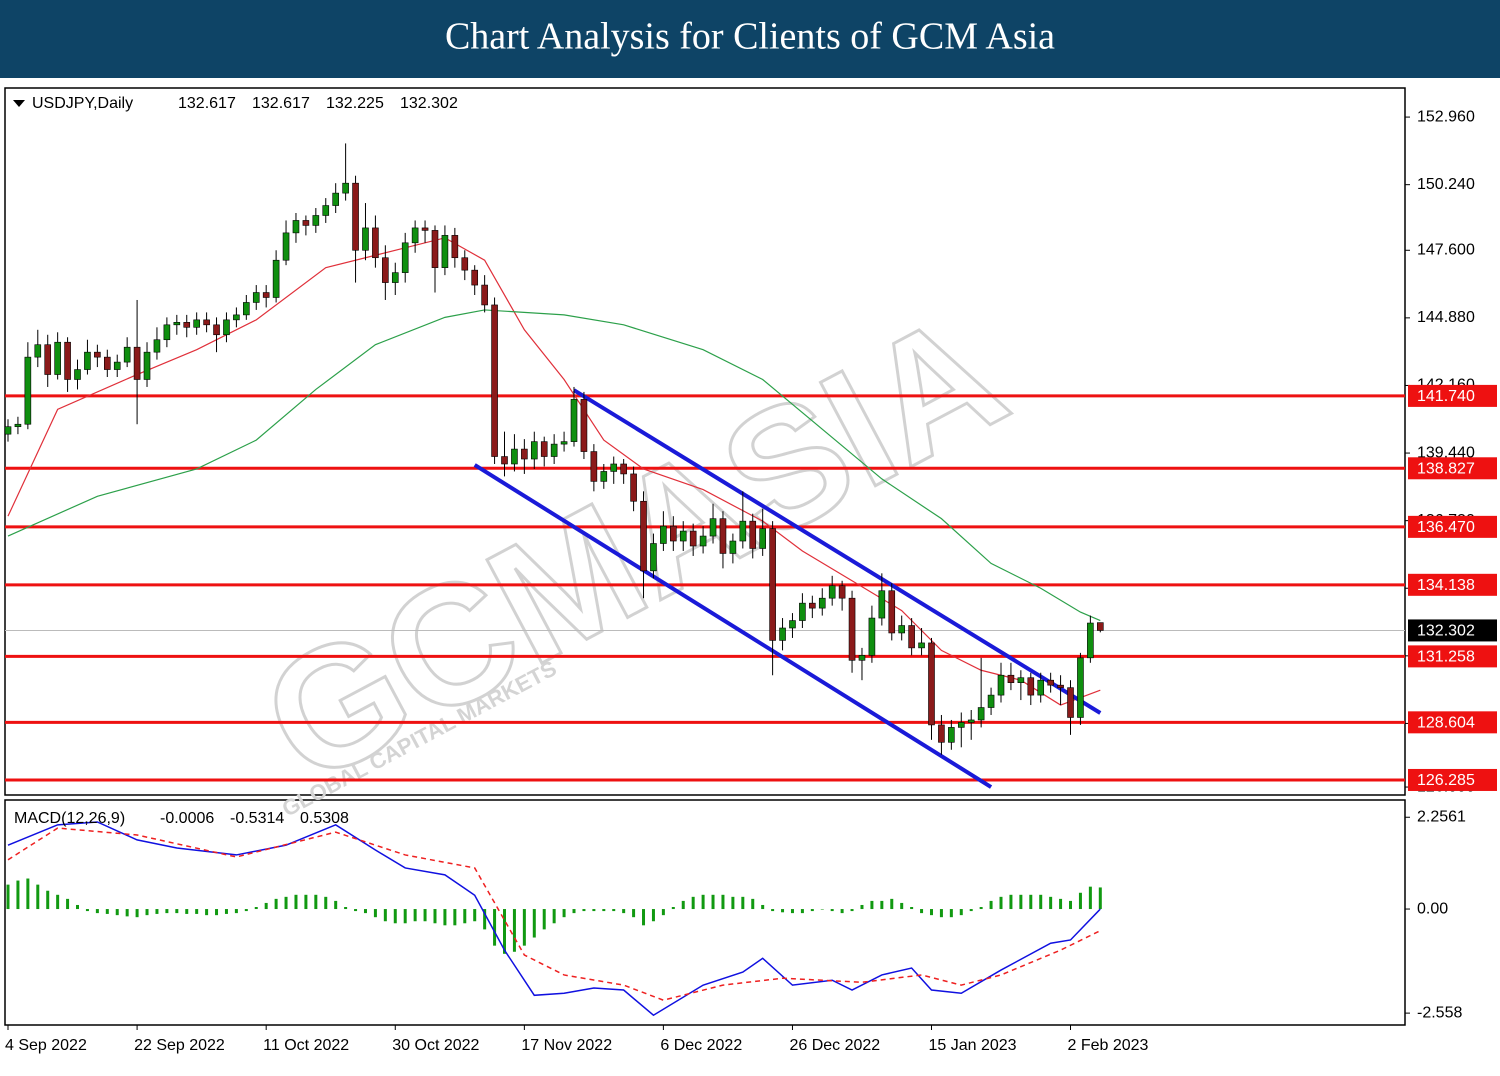 This screenshot has height=1076, width=1500. I want to click on x-tick-label: 11 Oct 2022, so click(306, 1045).